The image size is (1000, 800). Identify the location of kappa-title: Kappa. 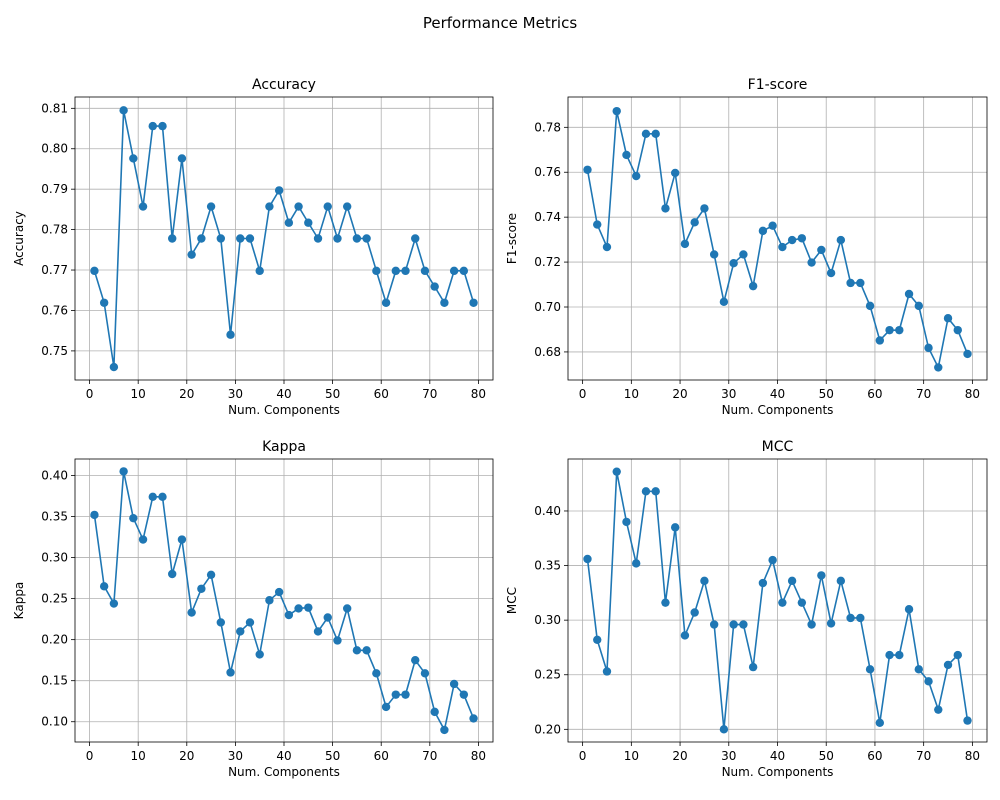
(284, 447).